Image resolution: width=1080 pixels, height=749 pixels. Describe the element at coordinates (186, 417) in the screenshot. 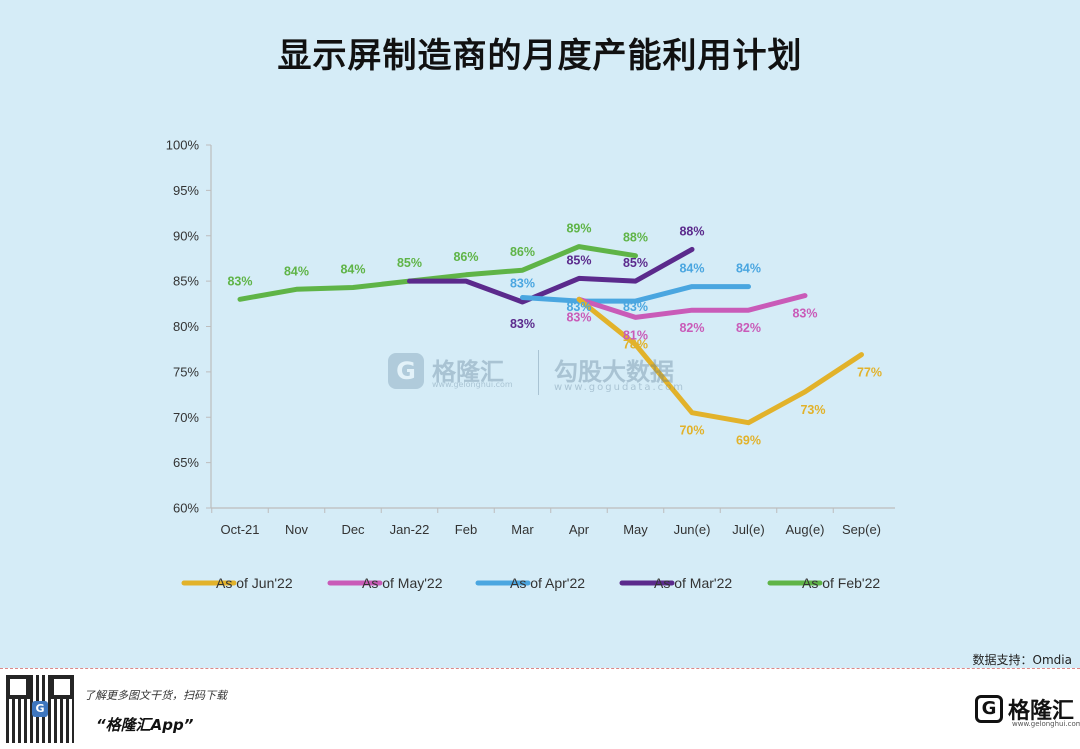

I see `y-tick-label: 70%` at that location.